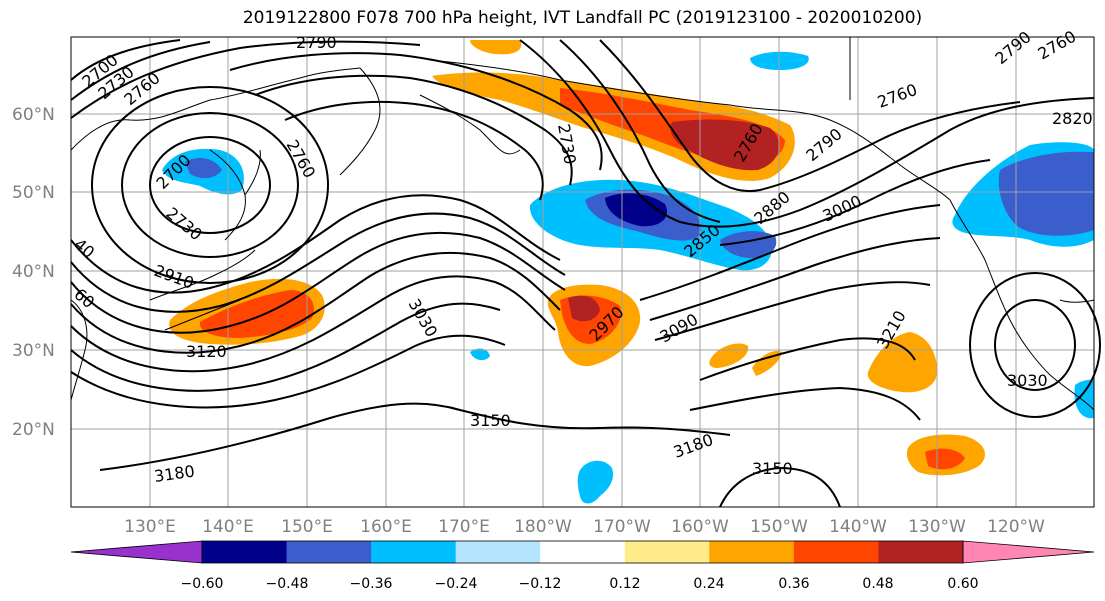 This screenshot has height=601, width=1105. Describe the element at coordinates (624, 584) in the screenshot. I see `colorbar-tick-label: 0.12` at that location.